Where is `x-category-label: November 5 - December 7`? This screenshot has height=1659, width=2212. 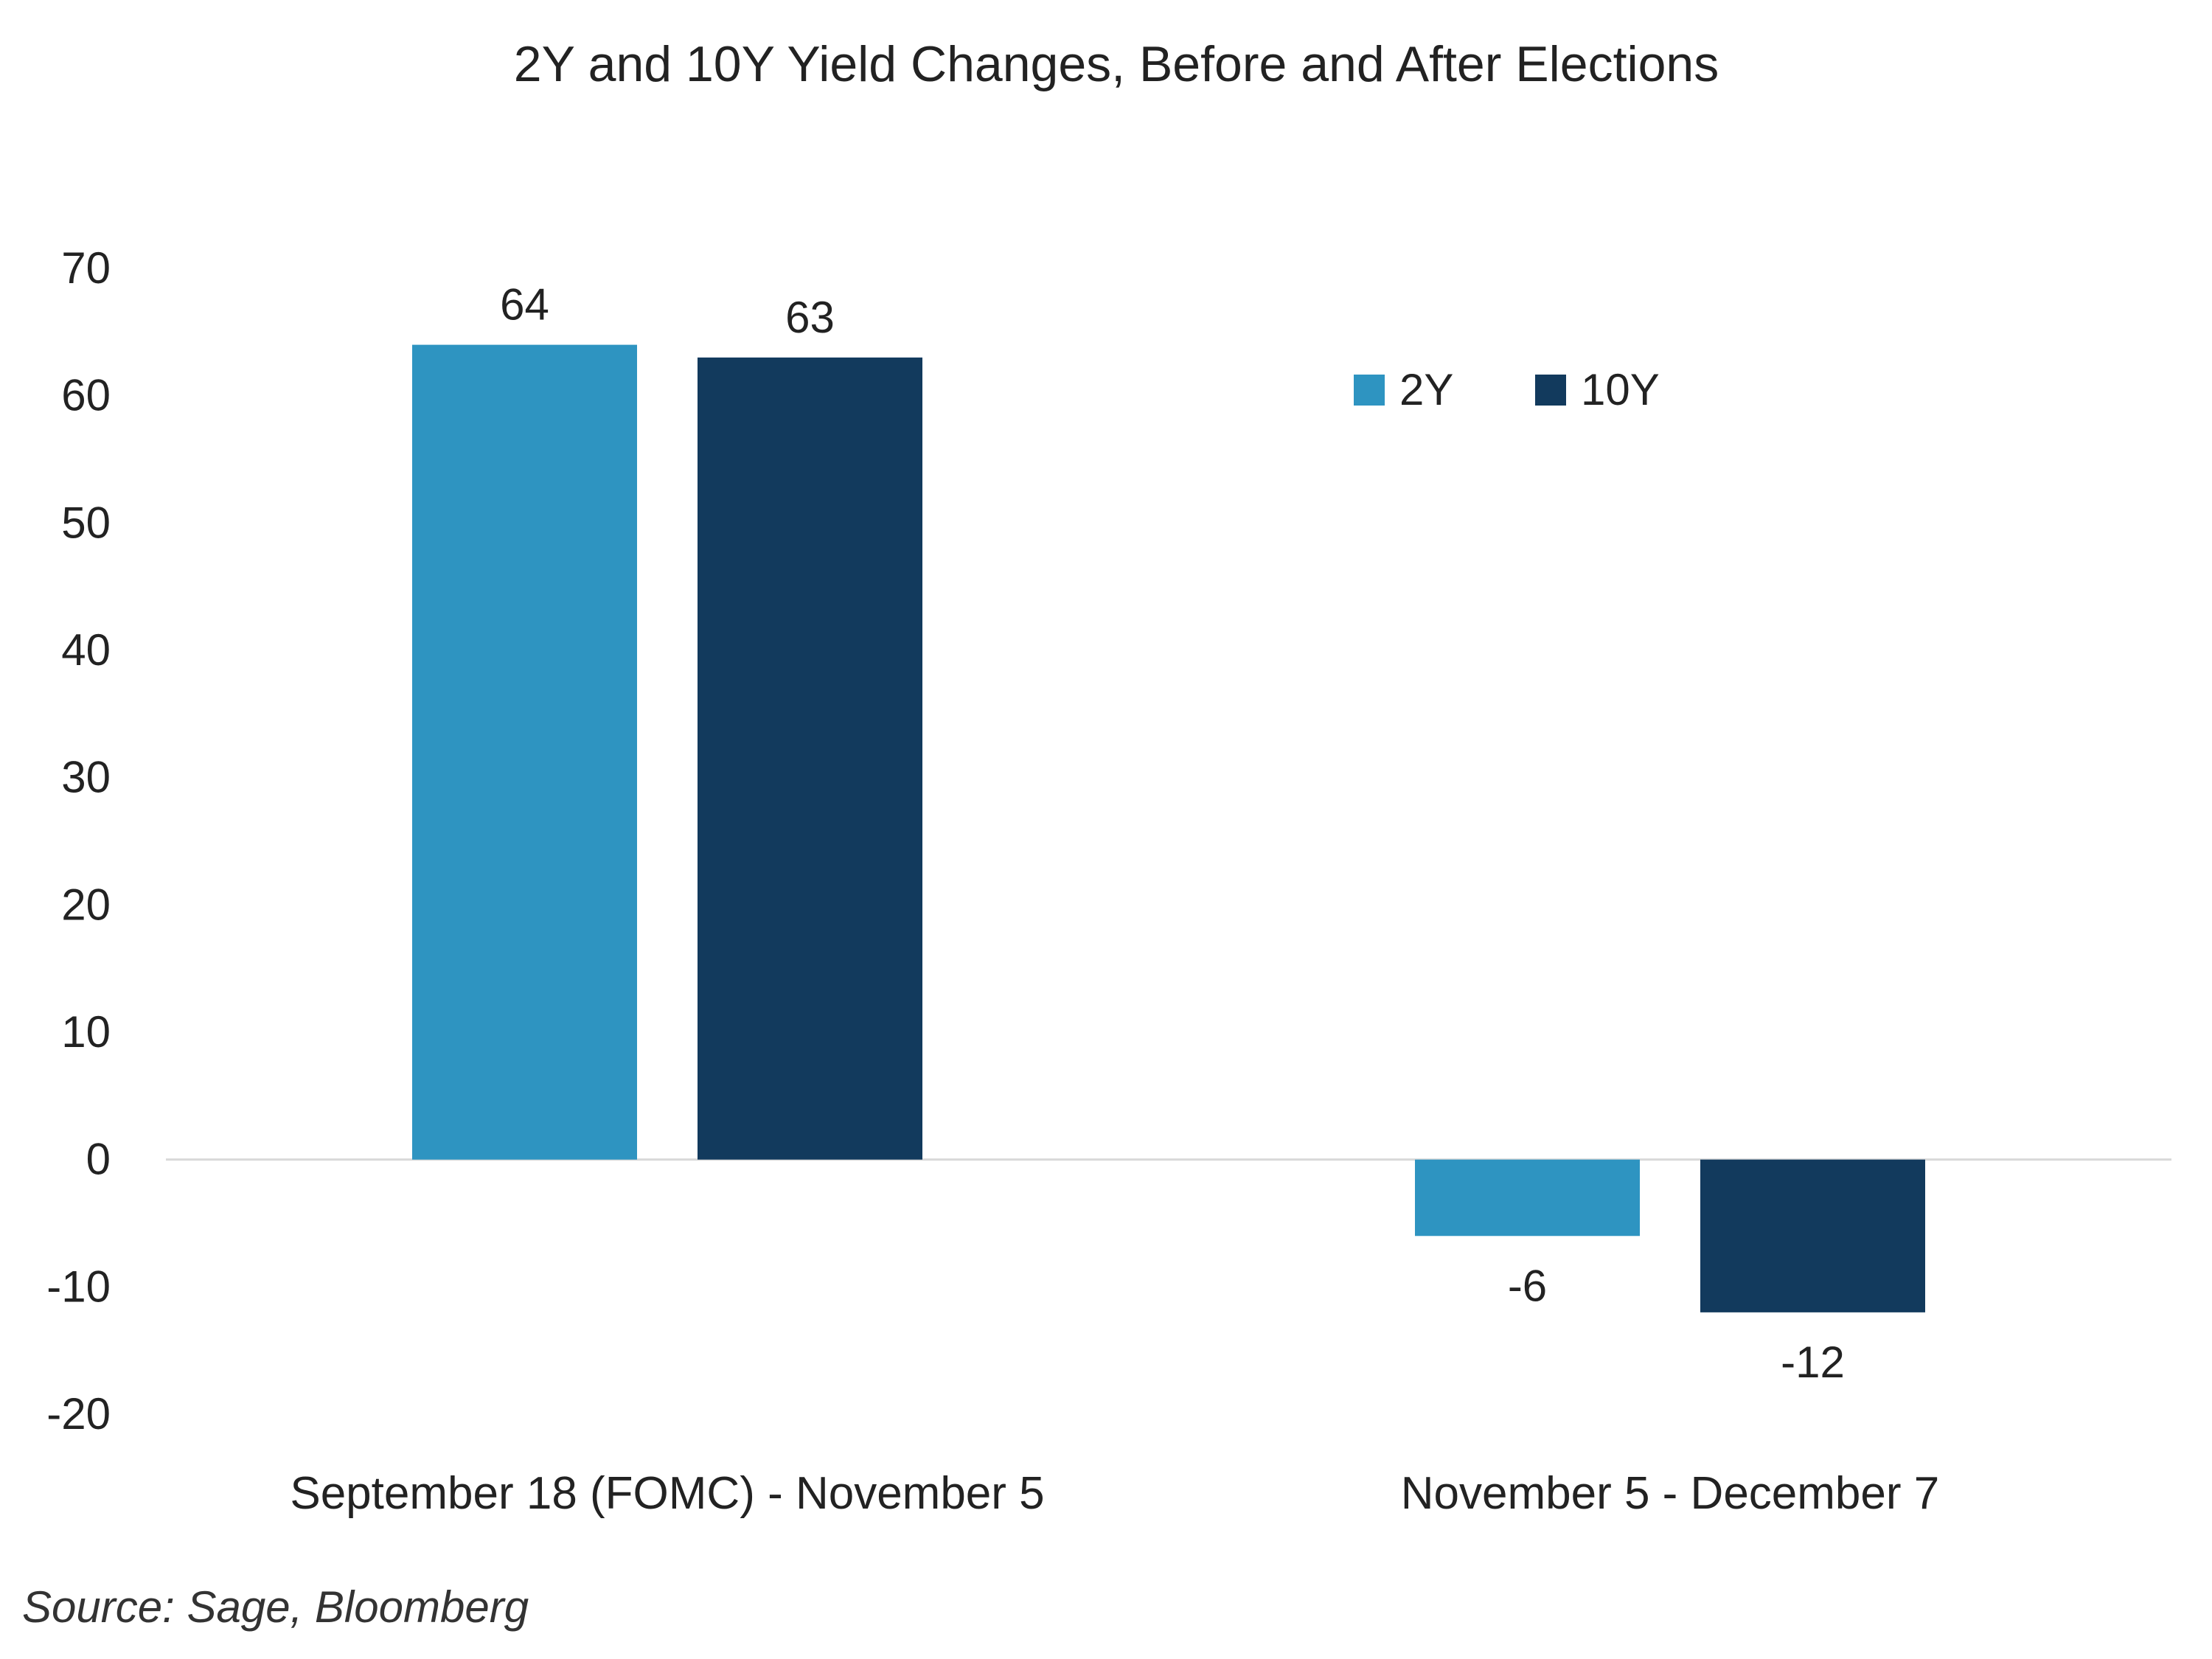 x-category-label: November 5 - December 7 is located at coordinates (1670, 1493).